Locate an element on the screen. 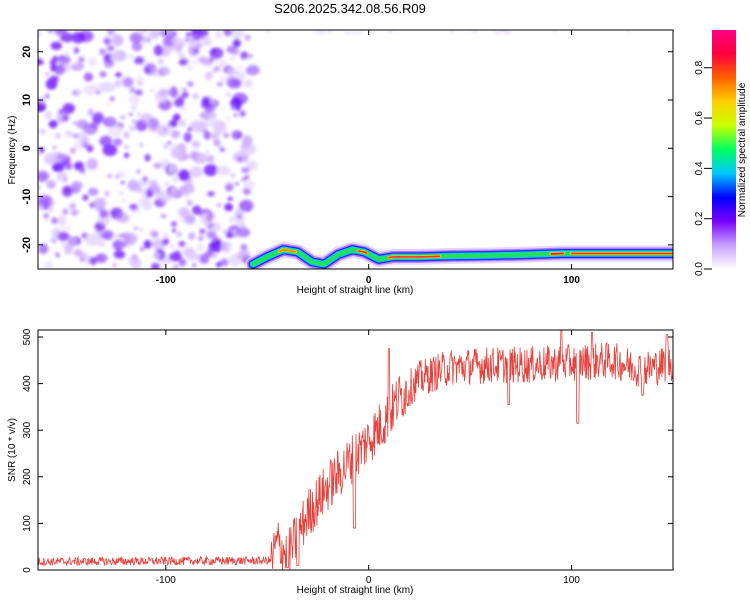 The image size is (750, 600). snr-x-label: Height of straight line (km) is located at coordinates (355, 590).